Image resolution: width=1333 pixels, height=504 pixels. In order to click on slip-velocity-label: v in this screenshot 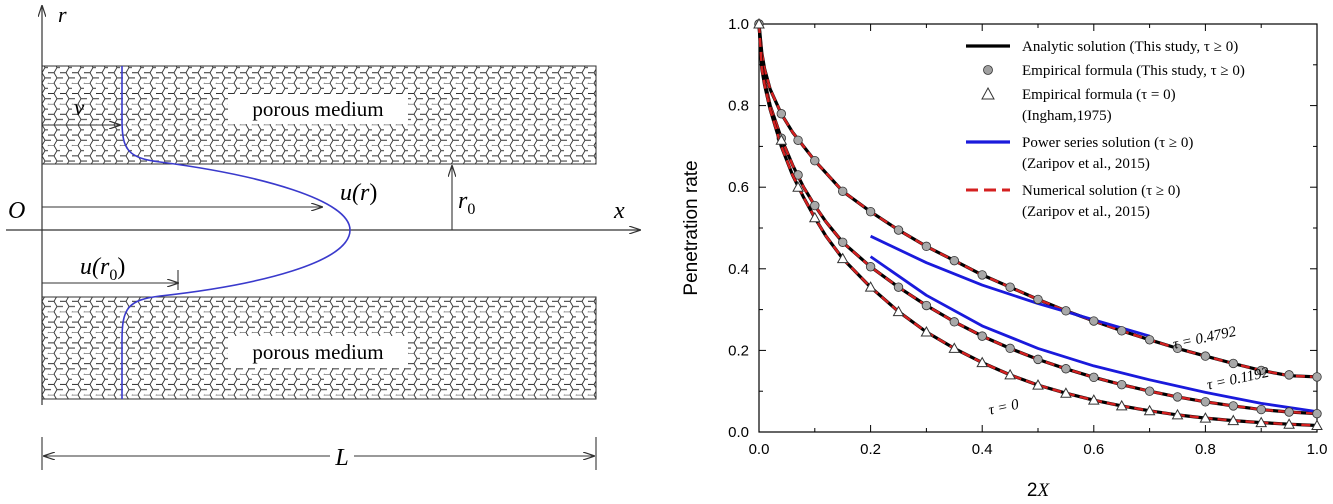, I will do `click(79, 107)`.